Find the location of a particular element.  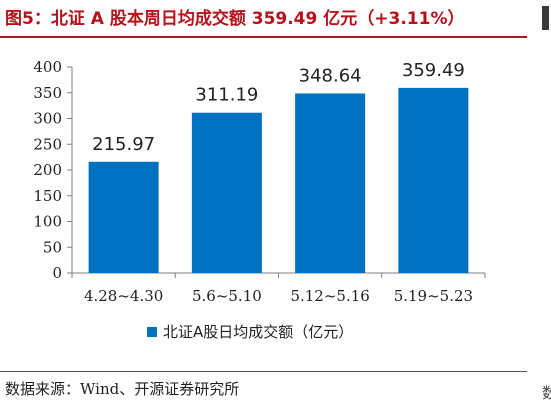

x-axis: 4.28~4.30 5.6~5.10 5.12~5.16 5.19~5.23 is located at coordinates (278, 288).